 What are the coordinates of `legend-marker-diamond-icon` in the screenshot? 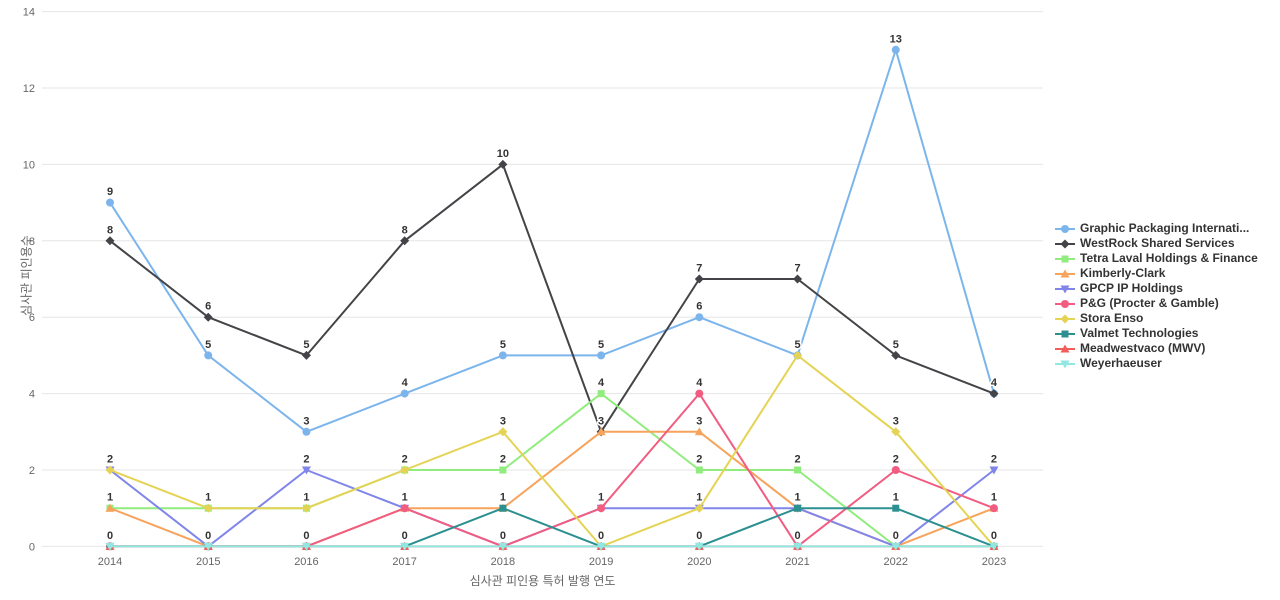 It's located at (1065, 244).